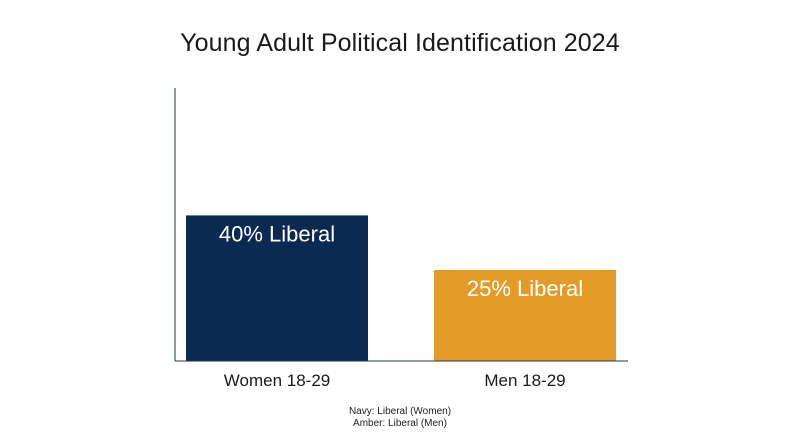 The height and width of the screenshot is (447, 800). I want to click on data-label-0: 40% Liberal, so click(277, 233).